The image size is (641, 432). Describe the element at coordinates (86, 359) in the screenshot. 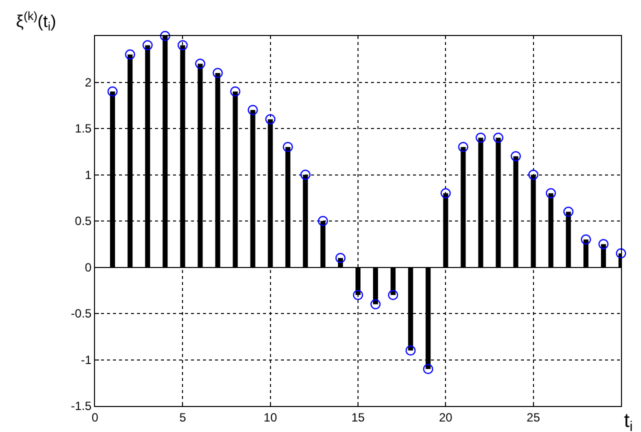

I see `y-tick-label: -1` at that location.